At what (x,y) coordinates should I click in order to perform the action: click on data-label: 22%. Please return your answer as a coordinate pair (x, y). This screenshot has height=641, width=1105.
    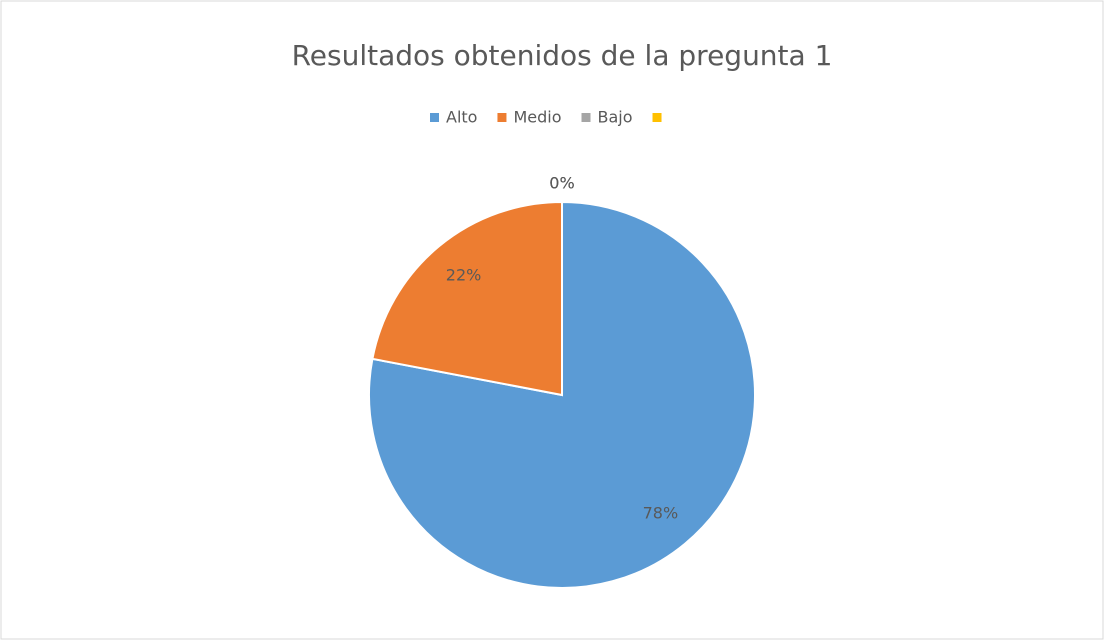
    Looking at the image, I should click on (464, 275).